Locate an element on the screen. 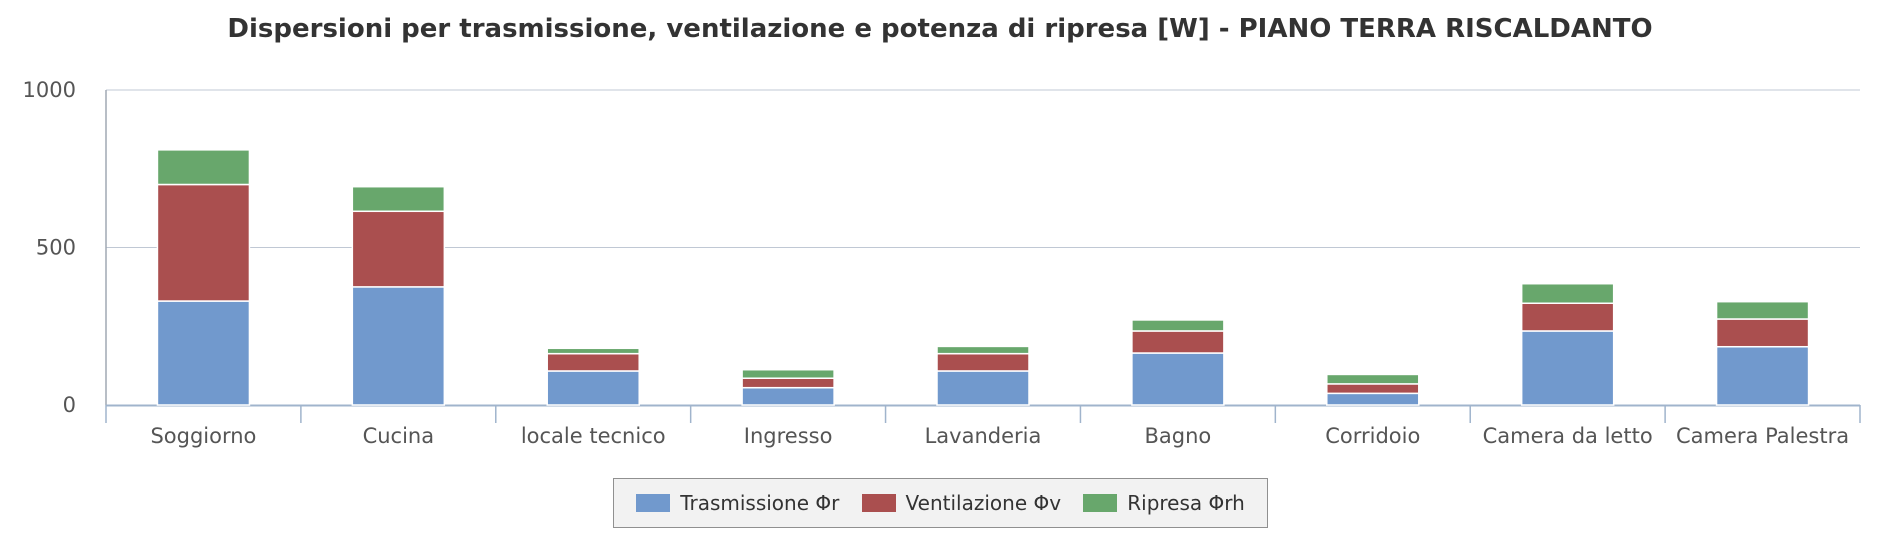  legend-item-series-1: Ventilazione Φv is located at coordinates (961, 503).